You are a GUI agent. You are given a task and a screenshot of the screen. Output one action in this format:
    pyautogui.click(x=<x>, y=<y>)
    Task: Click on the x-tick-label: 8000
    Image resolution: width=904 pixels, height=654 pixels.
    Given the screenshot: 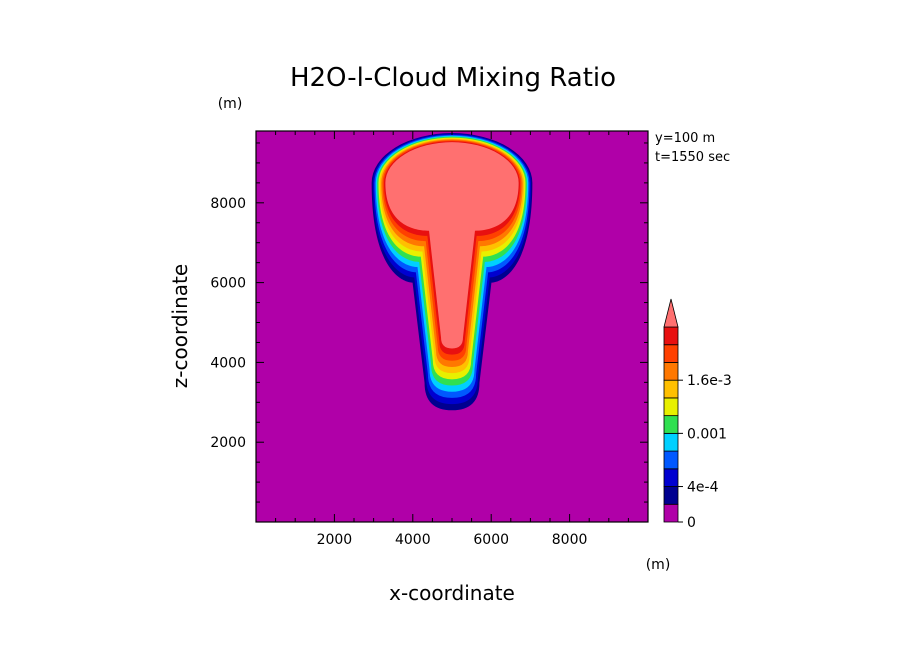 What is the action you would take?
    pyautogui.click(x=570, y=540)
    